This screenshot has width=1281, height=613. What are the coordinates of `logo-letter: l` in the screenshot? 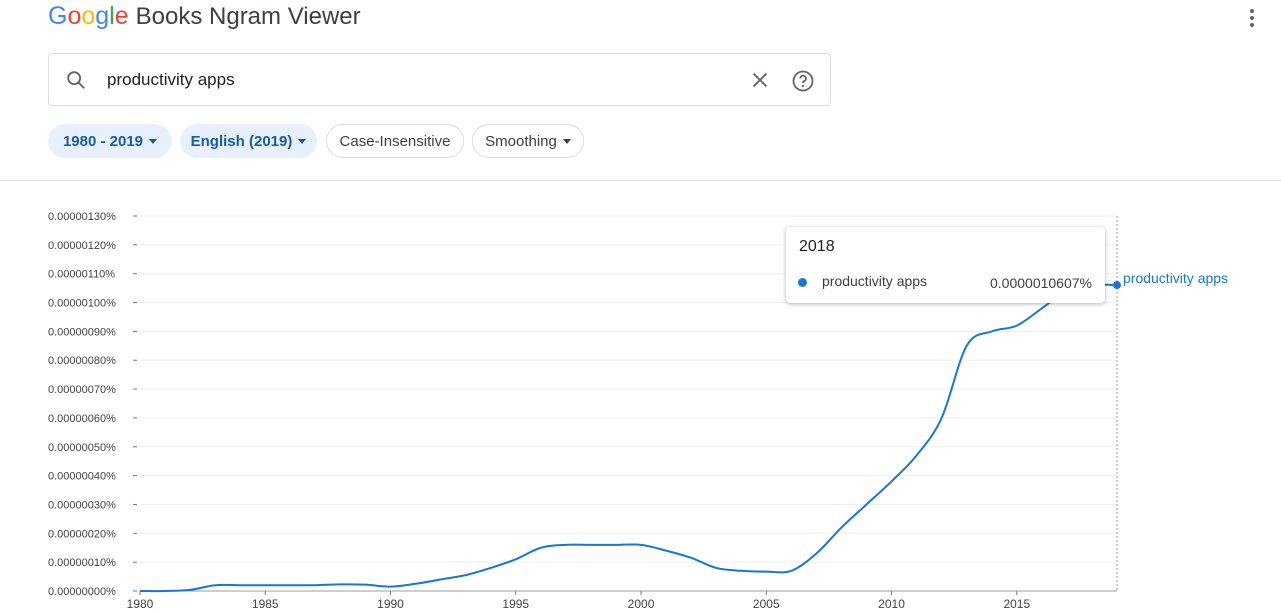 It's located at (112, 16).